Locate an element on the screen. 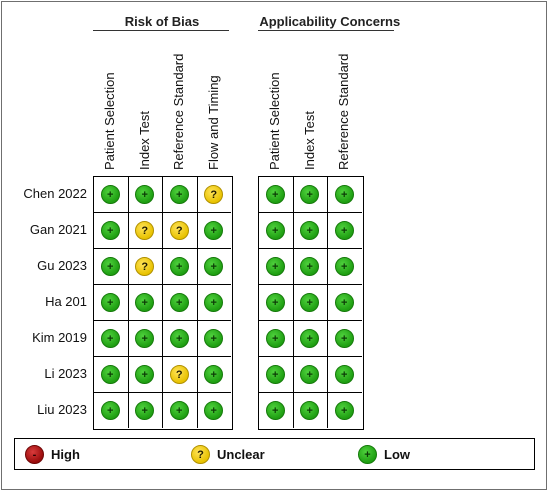  legend-symbol-high: - is located at coordinates (34, 454).